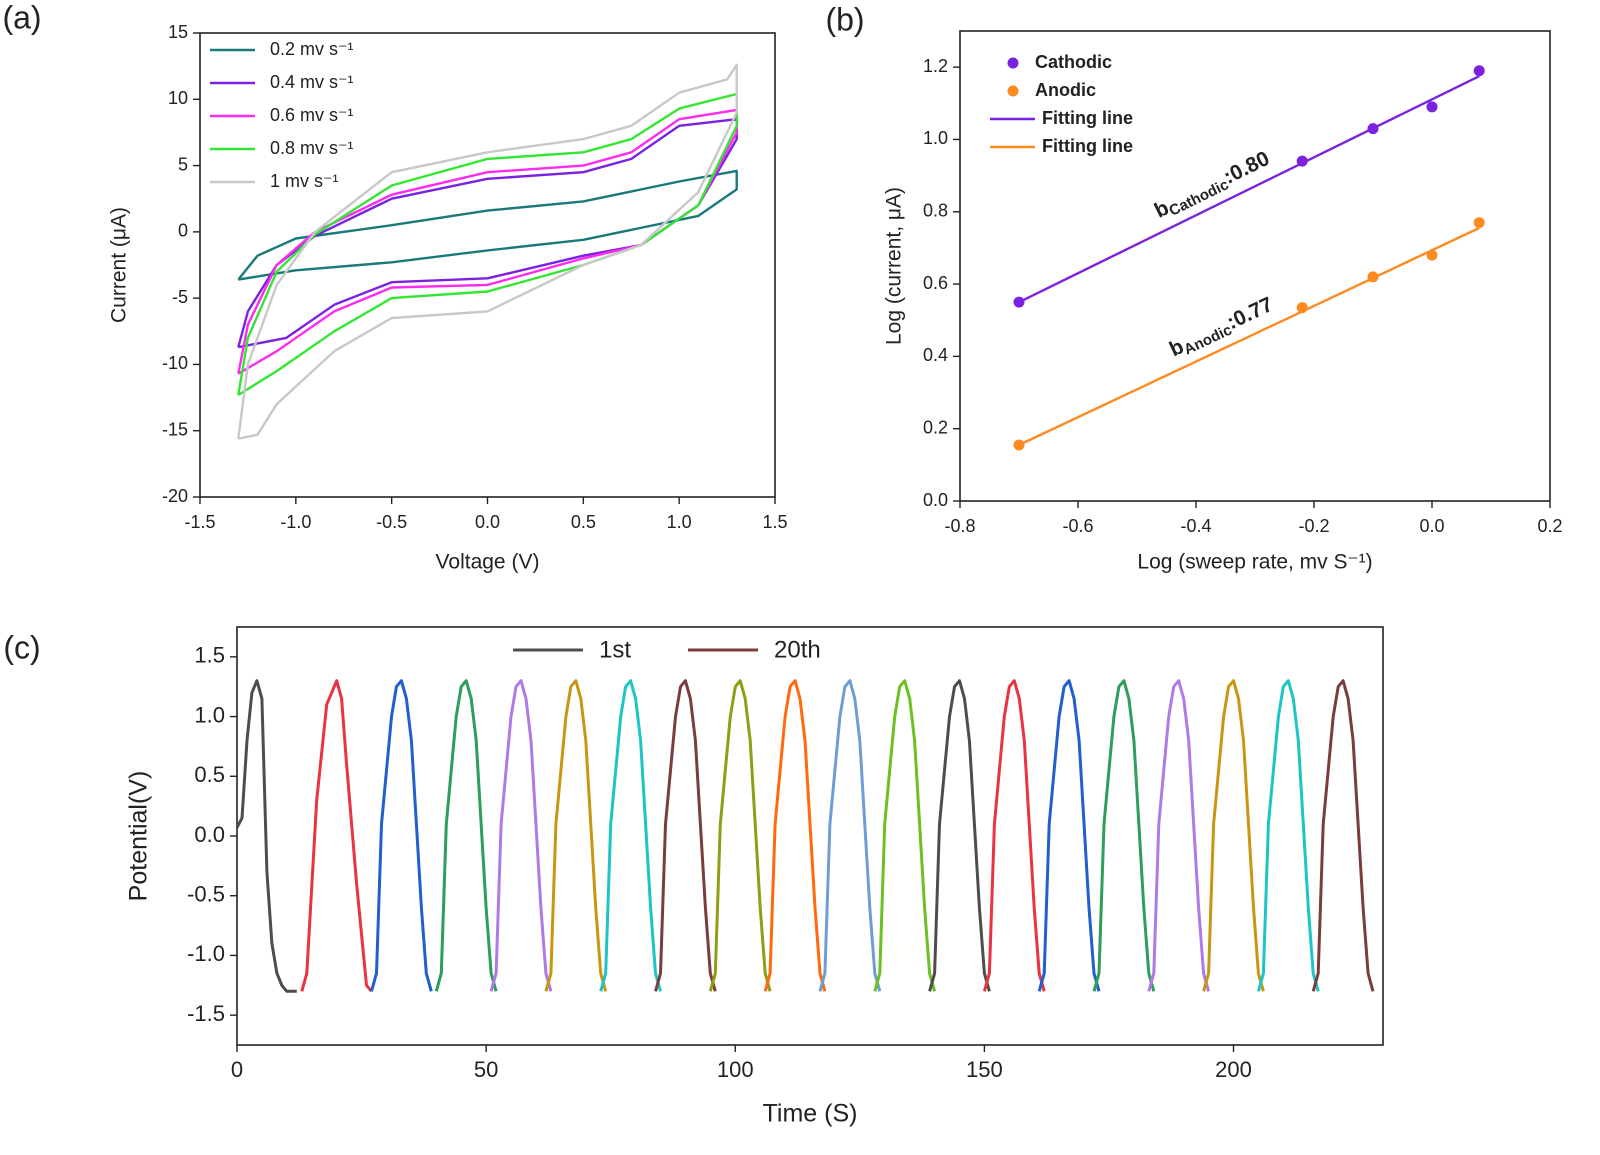  Describe the element at coordinates (21, 647) in the screenshot. I see `panel-label: (c)` at that location.